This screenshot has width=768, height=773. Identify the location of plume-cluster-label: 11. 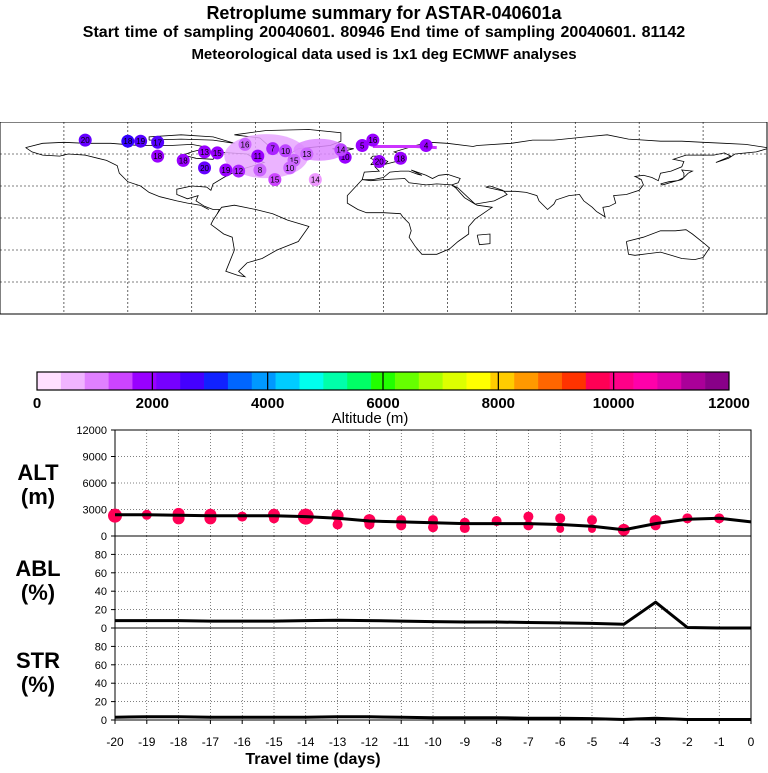
(258, 156).